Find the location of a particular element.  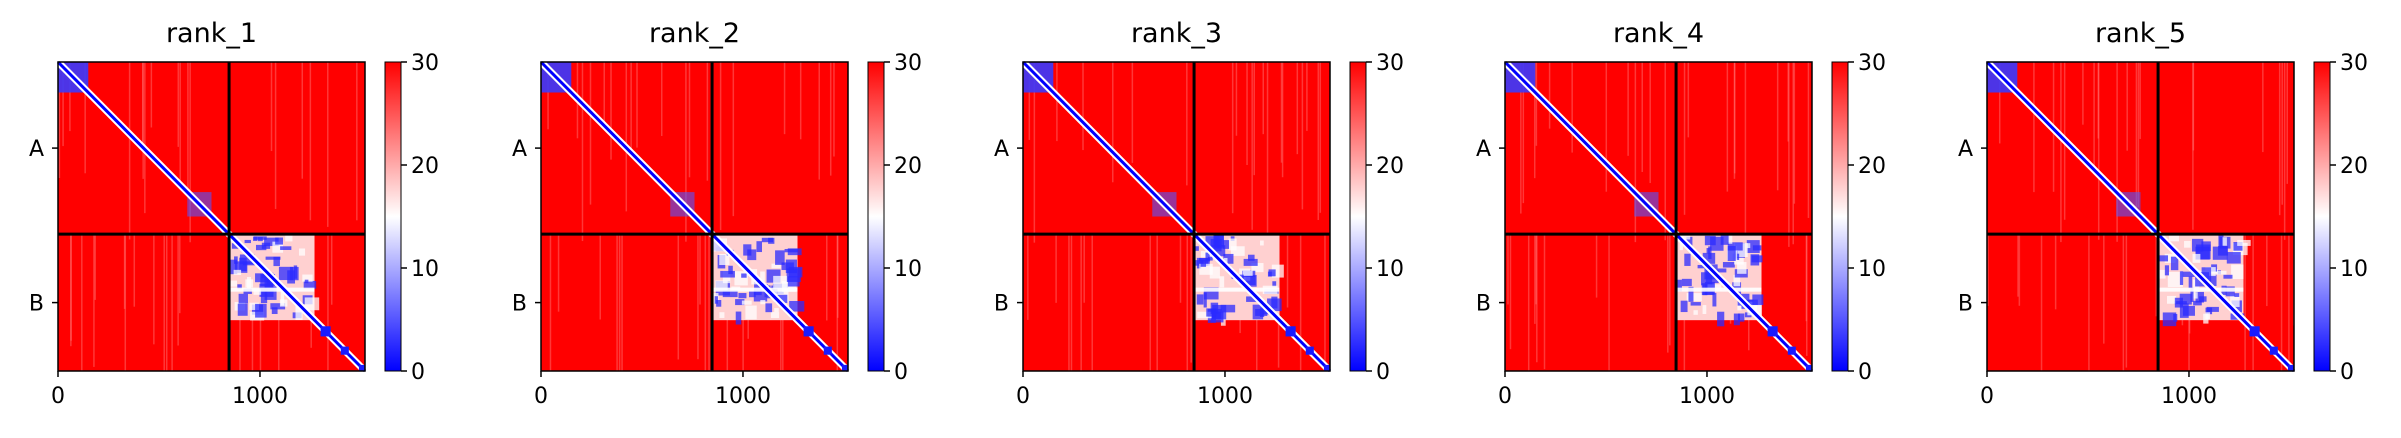

panel-title: rank_3 is located at coordinates (1176, 33).